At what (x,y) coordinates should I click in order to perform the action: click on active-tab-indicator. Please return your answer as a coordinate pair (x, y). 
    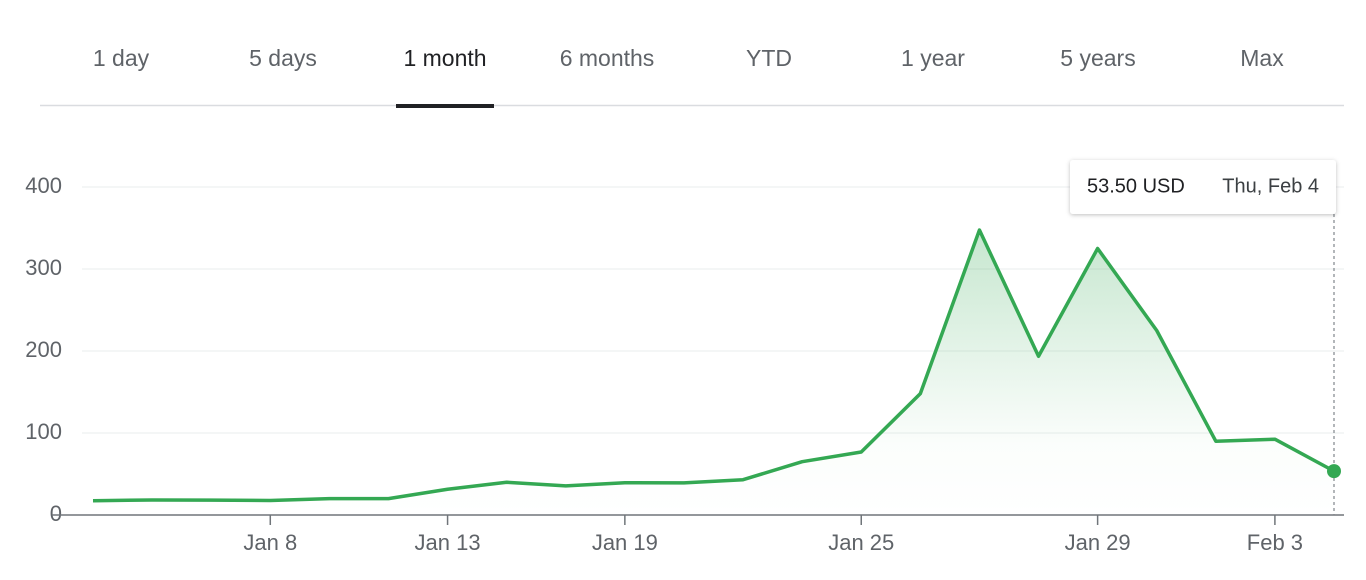
    Looking at the image, I should click on (445, 106).